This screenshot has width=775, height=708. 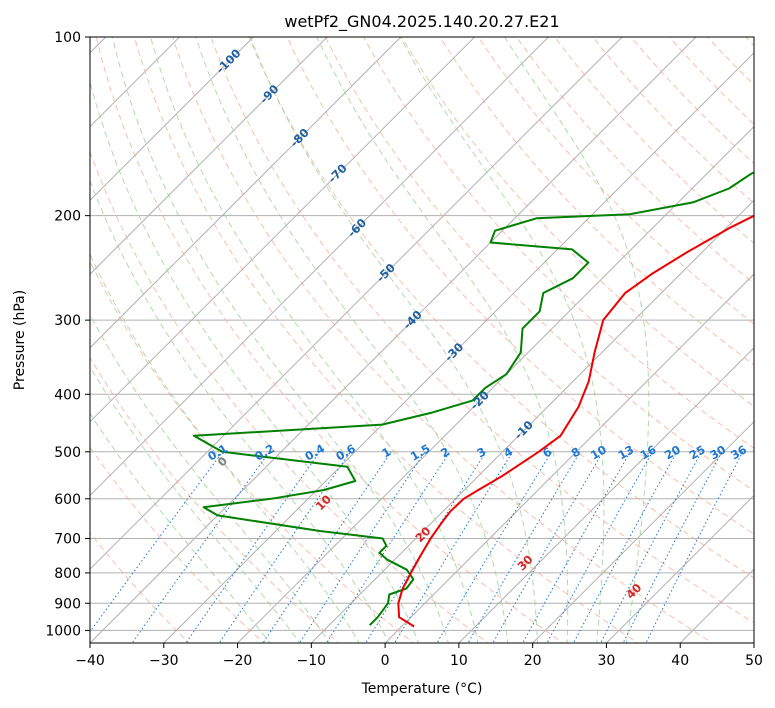 I want to click on y-tick-label: 500, so click(x=67, y=453).